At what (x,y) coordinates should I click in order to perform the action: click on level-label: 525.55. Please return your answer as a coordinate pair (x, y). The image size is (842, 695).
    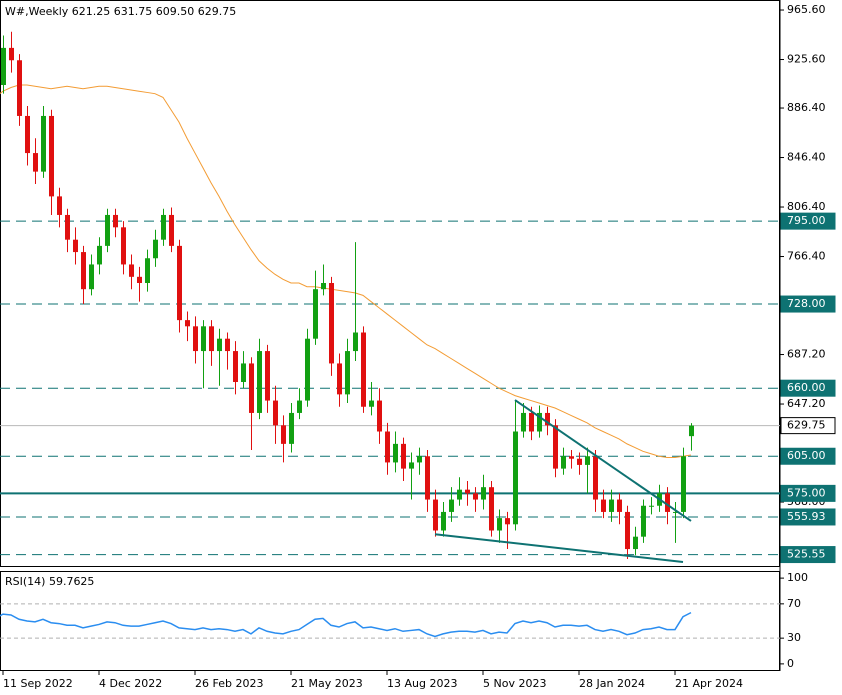
    Looking at the image, I should click on (806, 554).